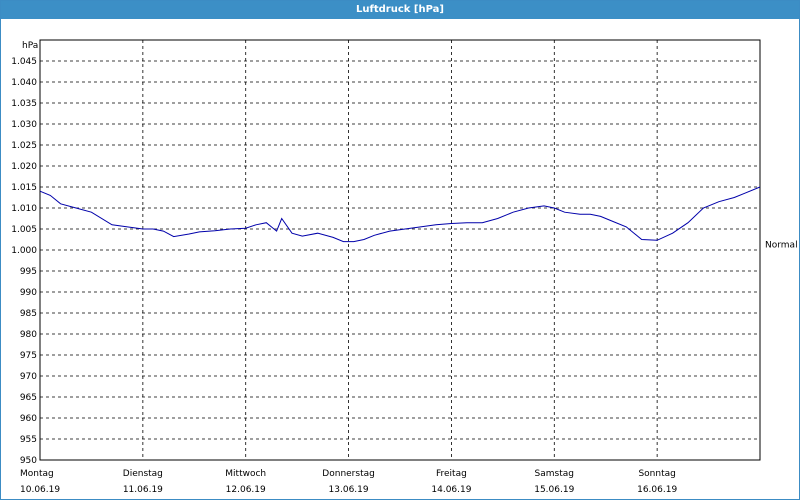 Image resolution: width=800 pixels, height=500 pixels. What do you see at coordinates (657, 490) in the screenshot?
I see `x-tick-date: 16.06.19` at bounding box center [657, 490].